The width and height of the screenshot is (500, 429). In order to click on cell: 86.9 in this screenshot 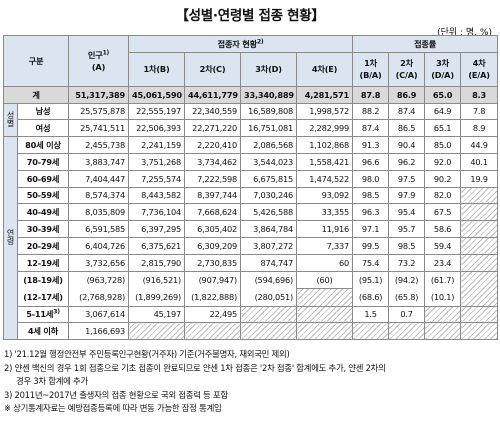, I will do `click(407, 94)`.